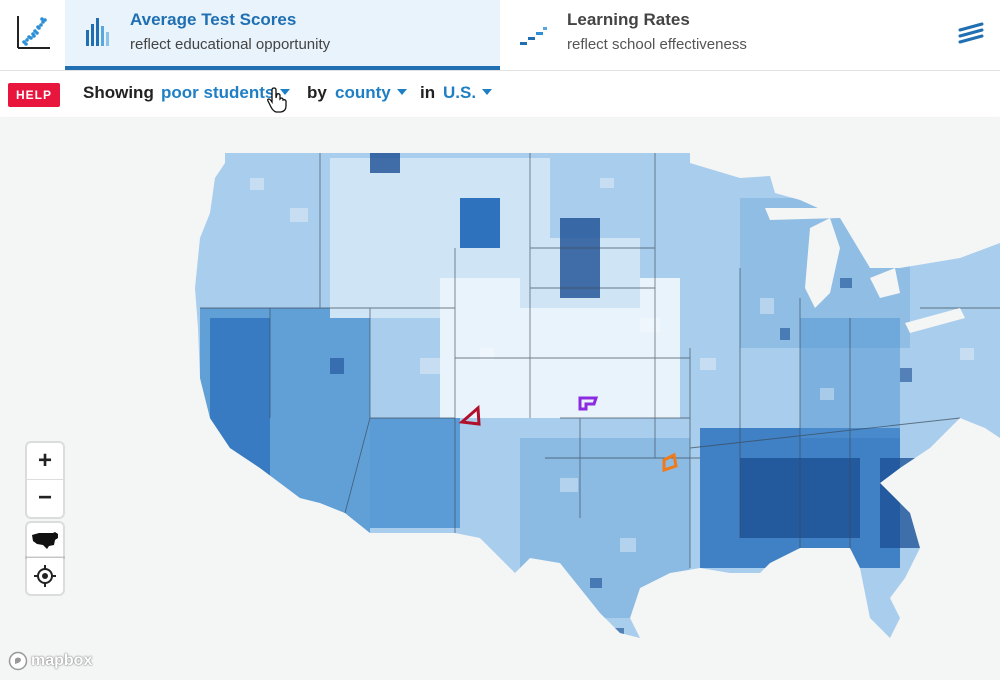 This screenshot has width=1000, height=680. What do you see at coordinates (118, 92) in the screenshot?
I see `showing-label: Showing` at bounding box center [118, 92].